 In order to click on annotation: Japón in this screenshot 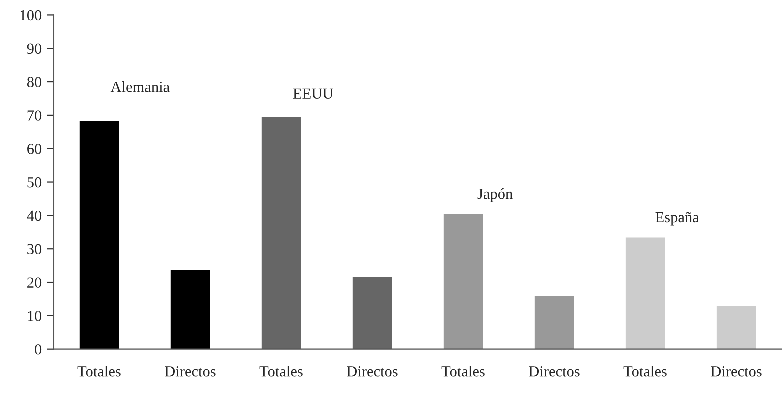, I will do `click(495, 195)`.